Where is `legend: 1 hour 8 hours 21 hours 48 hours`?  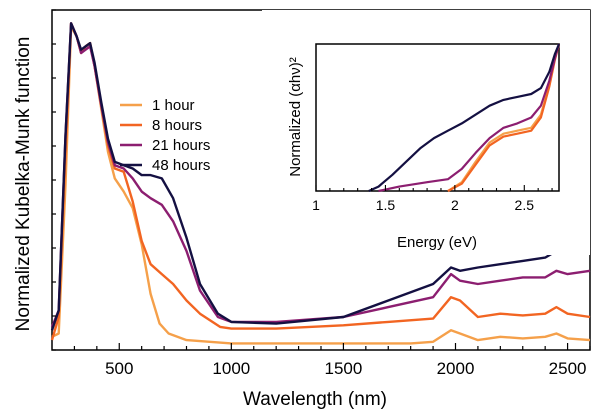 legend: 1 hour 8 hours 21 hours 48 hours is located at coordinates (165, 135).